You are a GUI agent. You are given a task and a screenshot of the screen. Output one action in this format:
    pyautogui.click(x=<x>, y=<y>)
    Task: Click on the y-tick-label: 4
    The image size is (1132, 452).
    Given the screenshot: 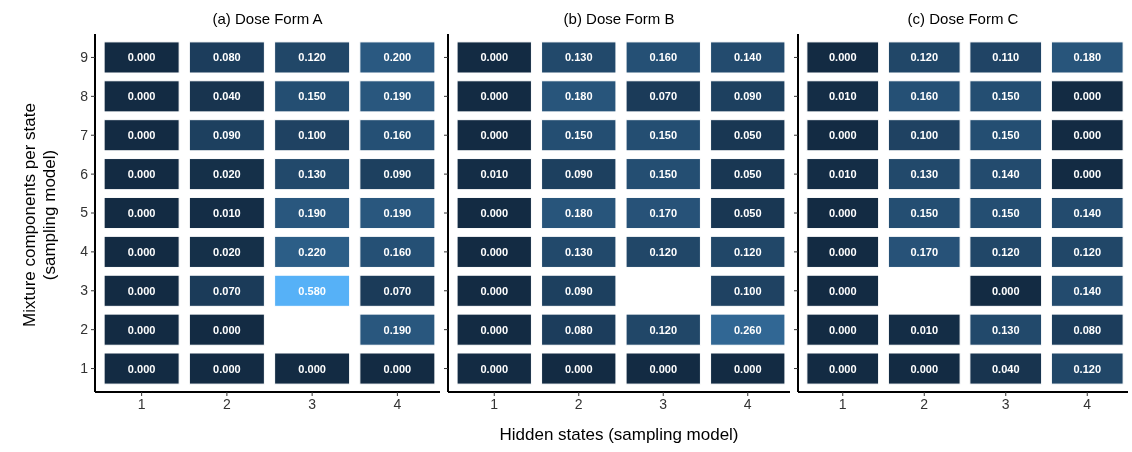 What is the action you would take?
    pyautogui.click(x=84, y=251)
    